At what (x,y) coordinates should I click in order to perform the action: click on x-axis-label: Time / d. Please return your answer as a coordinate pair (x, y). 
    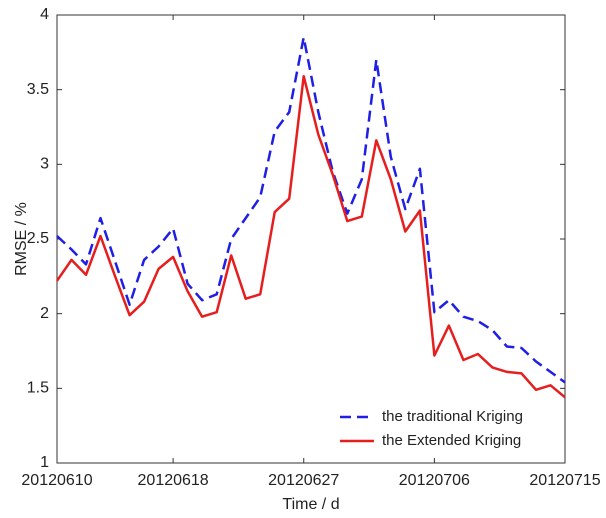
    Looking at the image, I should click on (310, 504).